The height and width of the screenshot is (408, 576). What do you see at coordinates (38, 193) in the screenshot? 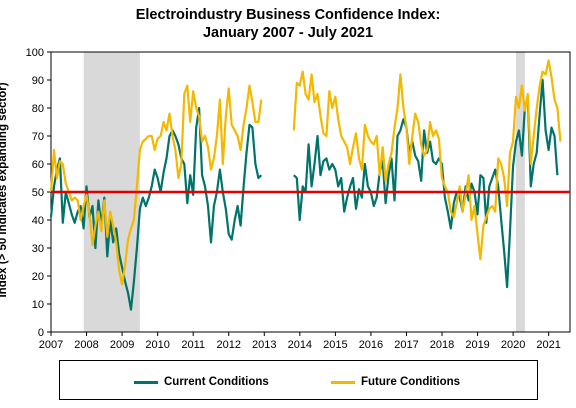
I see `y-tick-label-50: 50` at bounding box center [38, 193].